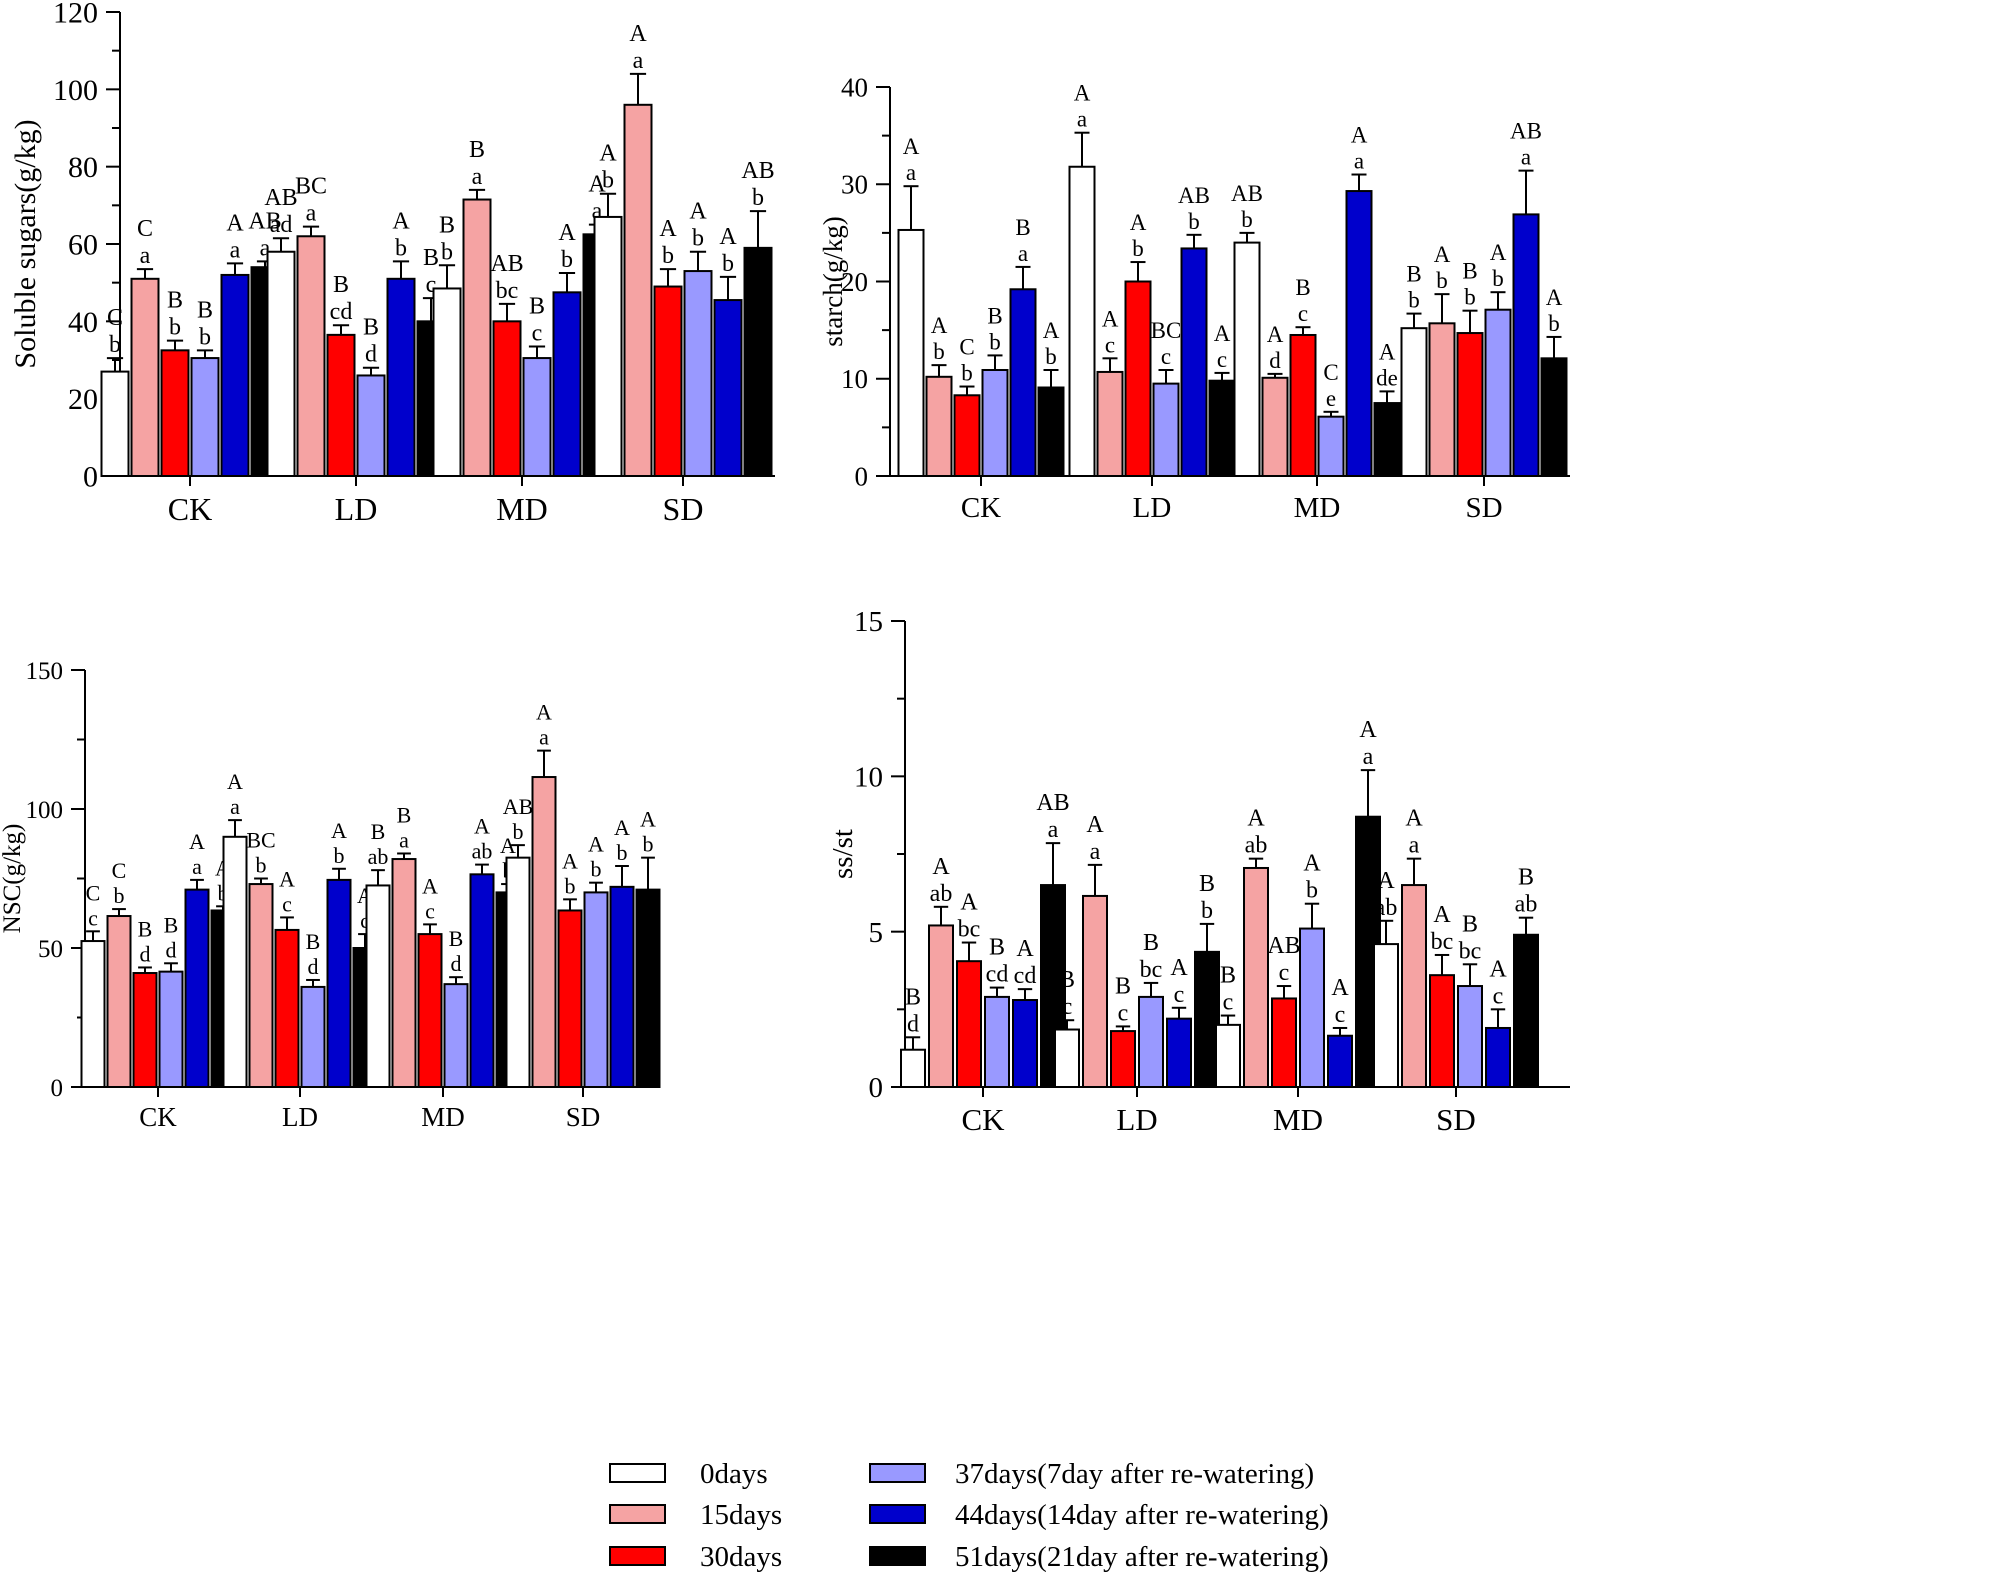 This screenshot has height=1588, width=2001. Describe the element at coordinates (339, 983) in the screenshot. I see `bar-ld-s4` at that location.